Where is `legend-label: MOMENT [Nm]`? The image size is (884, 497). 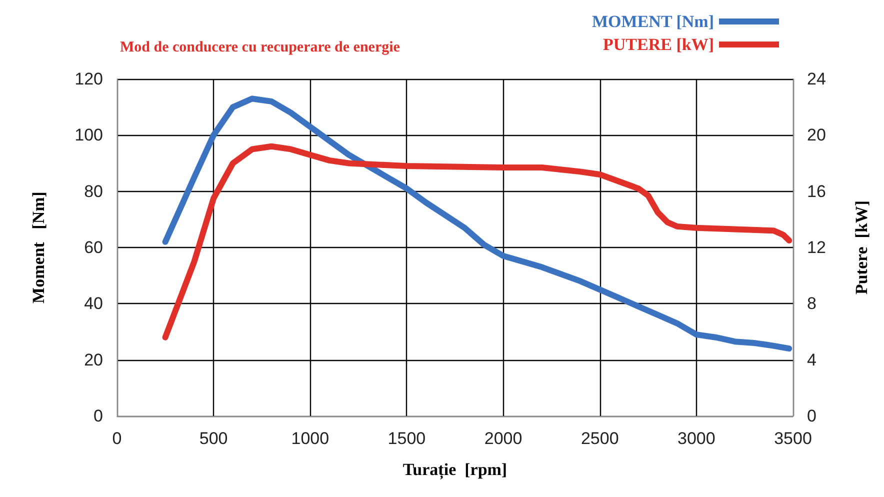
legend-label: MOMENT [Nm] is located at coordinates (653, 21).